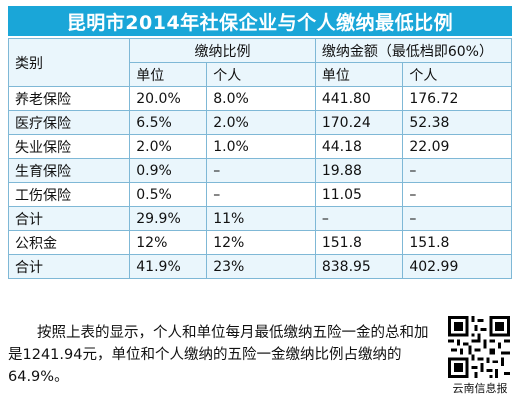 The image size is (520, 400). Describe the element at coordinates (457, 266) in the screenshot. I see `individual-amount-cell: 402.99` at that location.